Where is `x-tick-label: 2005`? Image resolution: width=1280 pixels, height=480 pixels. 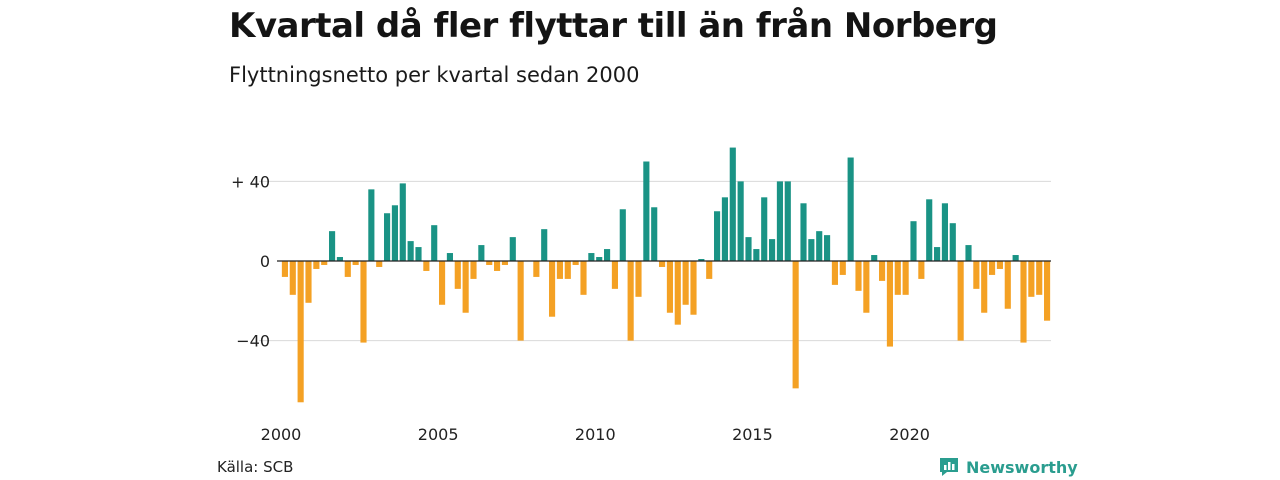
x-tick-label: 2005 is located at coordinates (438, 434).